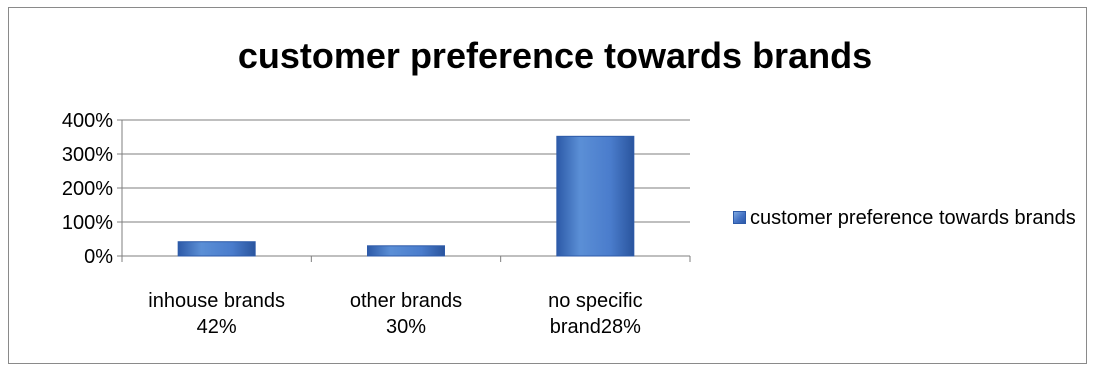 This screenshot has height=371, width=1096. What do you see at coordinates (595, 314) in the screenshot?
I see `x-tick-label: no specific brand28%` at bounding box center [595, 314].